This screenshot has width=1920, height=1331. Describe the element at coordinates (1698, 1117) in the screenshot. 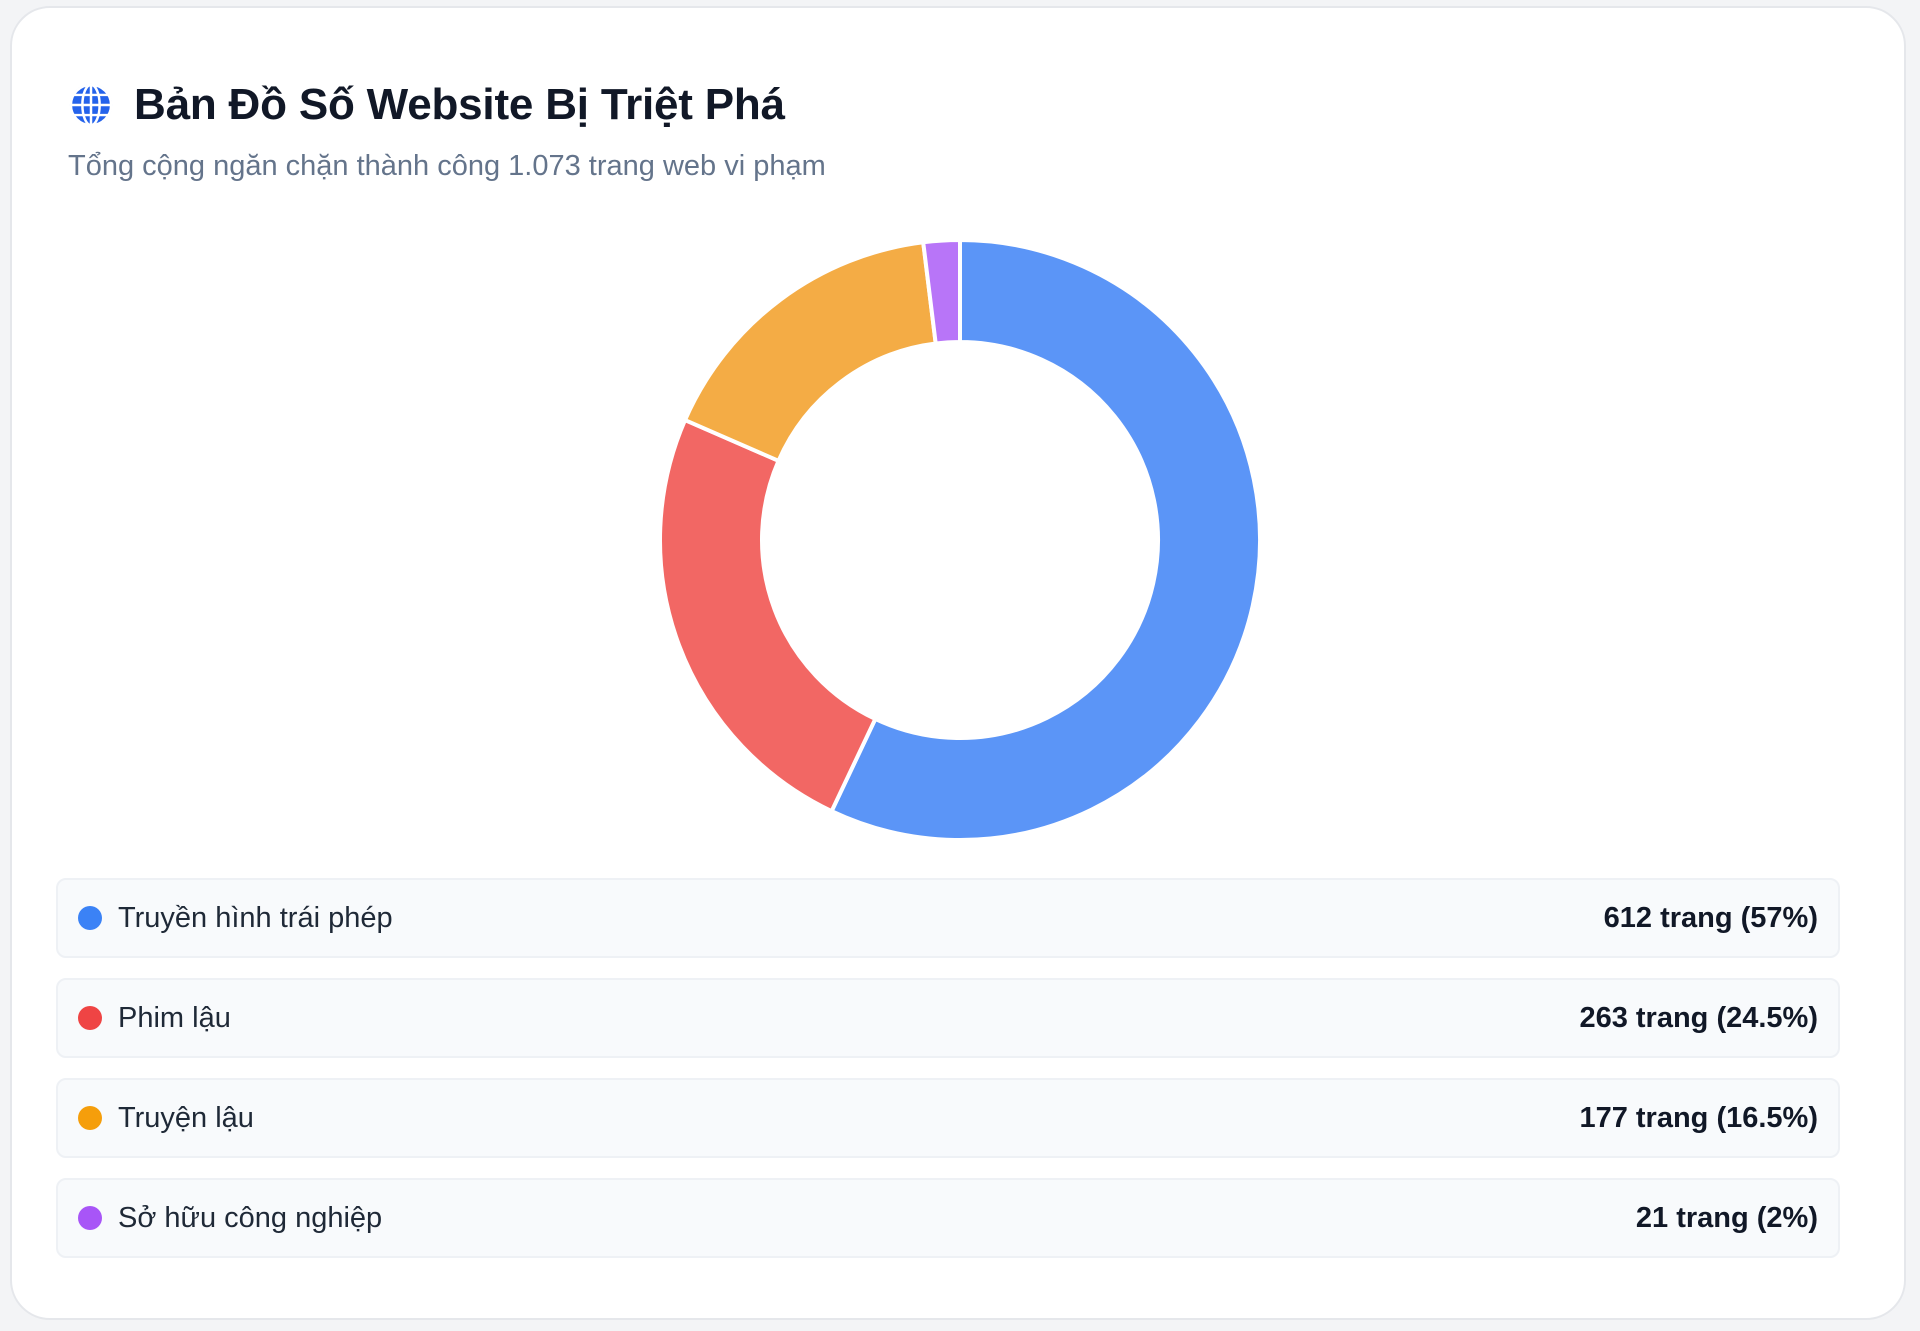

I see `legend-value: 177 trang (16.5%)` at that location.